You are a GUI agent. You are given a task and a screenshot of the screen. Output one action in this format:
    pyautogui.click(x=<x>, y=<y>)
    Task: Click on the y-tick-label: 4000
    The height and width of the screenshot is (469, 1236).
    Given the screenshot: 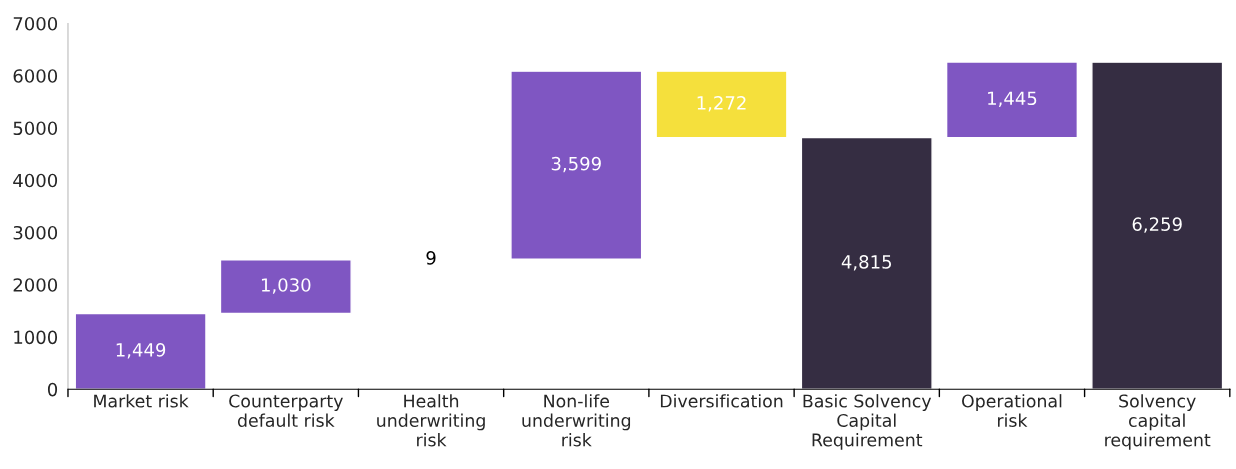 What is the action you would take?
    pyautogui.click(x=35, y=180)
    